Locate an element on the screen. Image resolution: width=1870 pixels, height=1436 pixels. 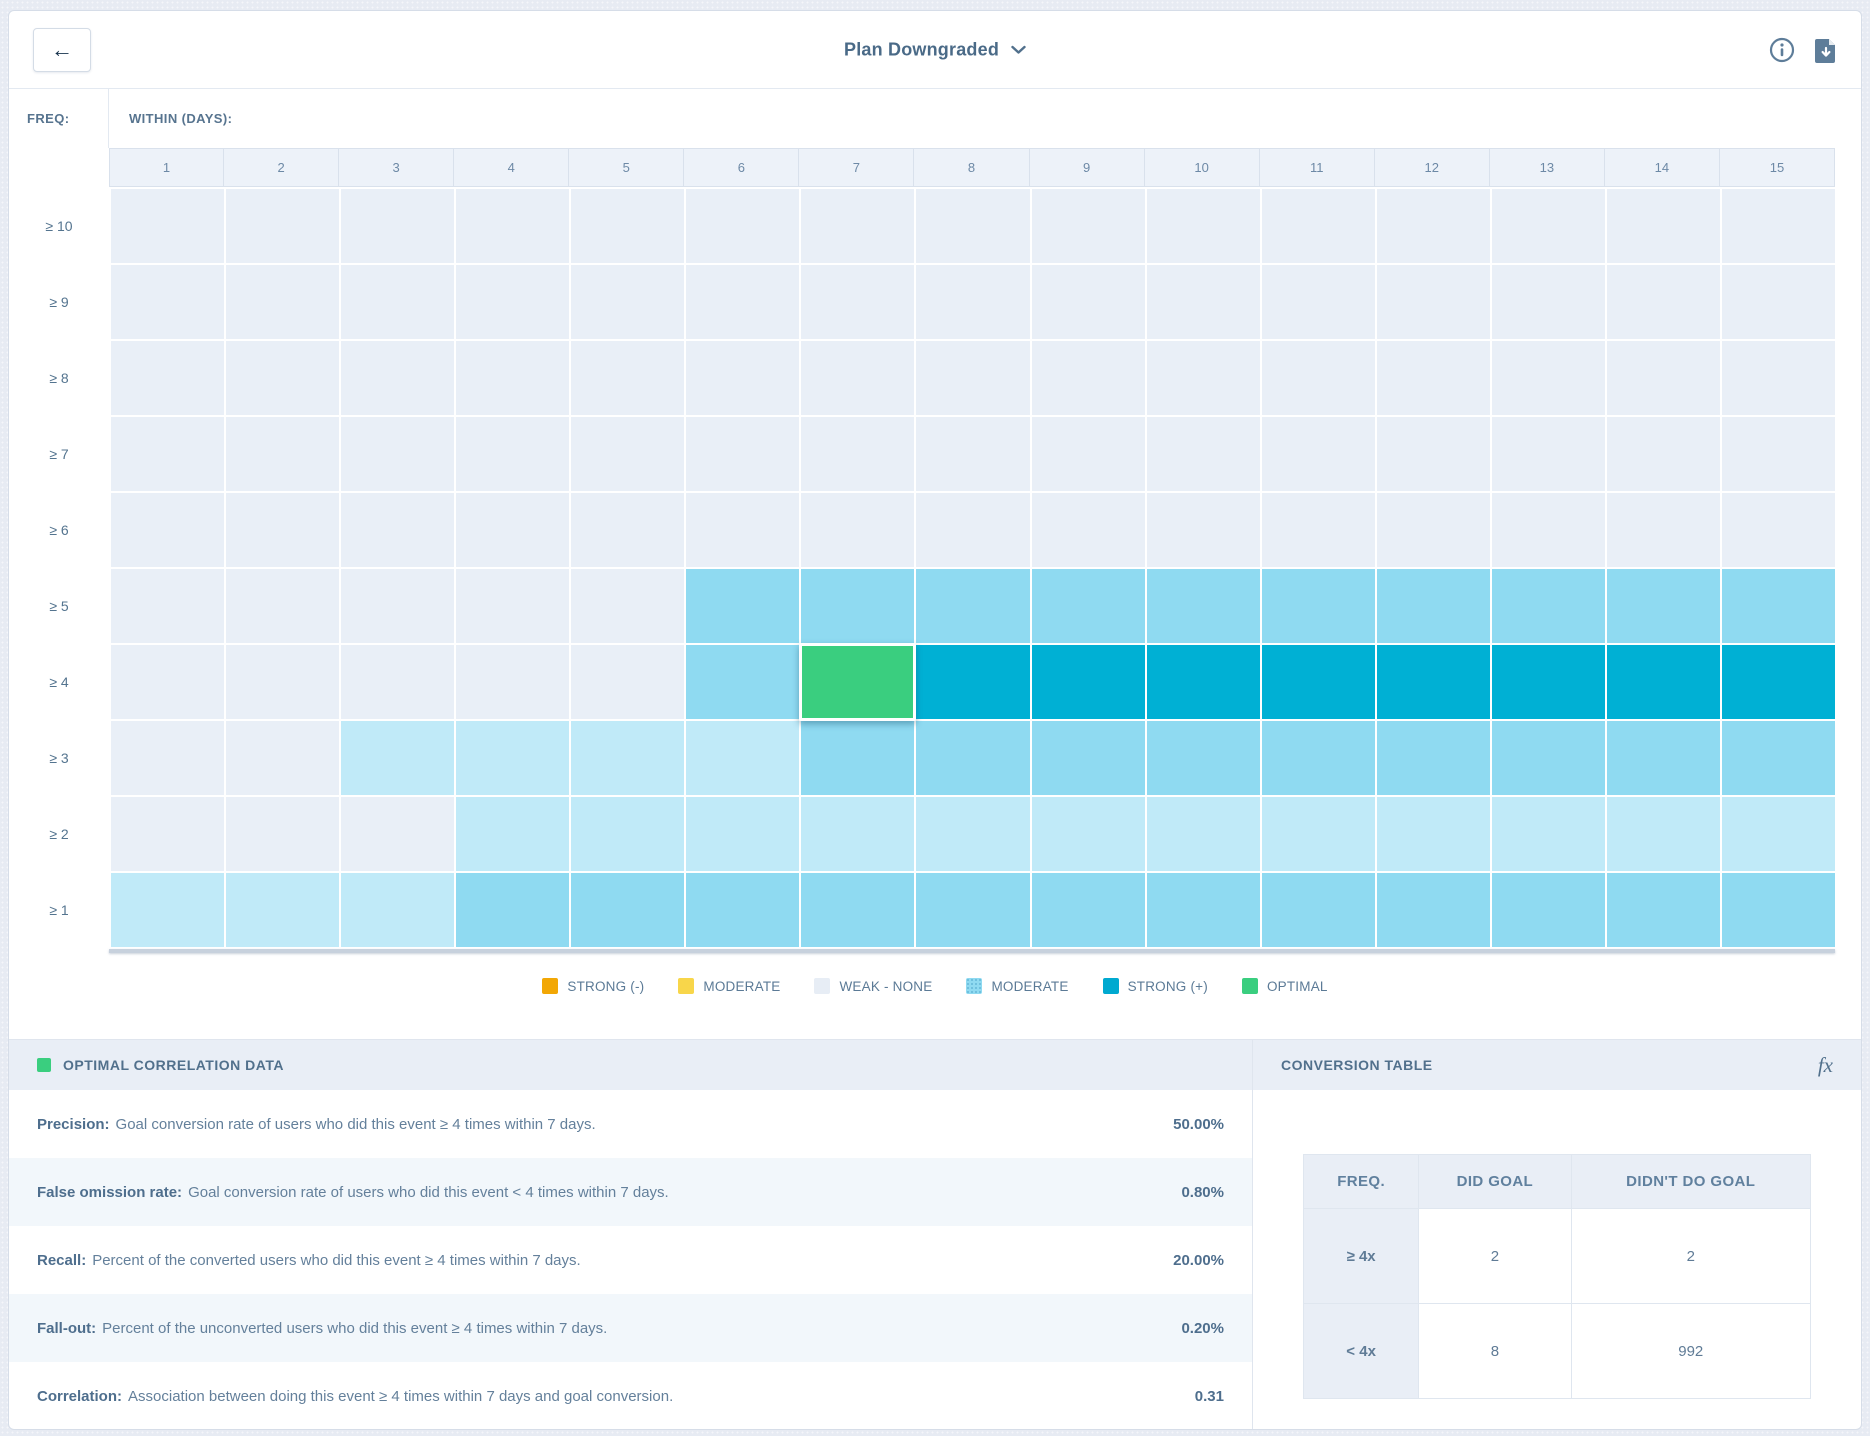
formula-fx-button: fx is located at coordinates (1825, 1064).